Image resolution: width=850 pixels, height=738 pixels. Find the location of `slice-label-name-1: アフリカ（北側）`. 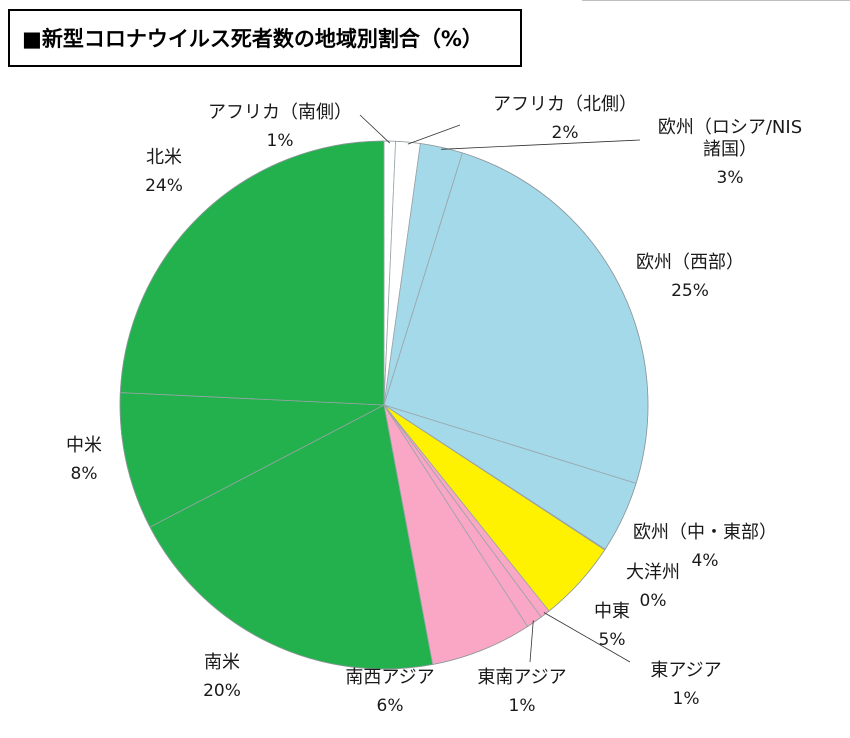

slice-label-name-1: アフリカ（北側） is located at coordinates (565, 104).